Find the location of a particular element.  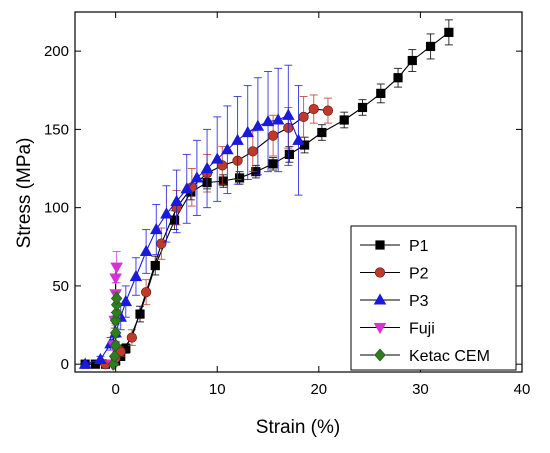

legend: P1 P2 P3 Fuji Ketac CEM is located at coordinates (433, 298).